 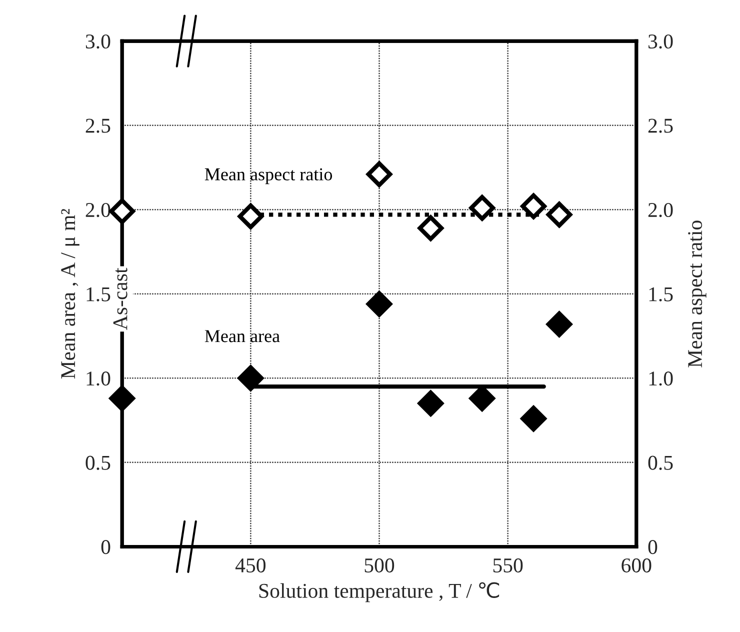 What do you see at coordinates (98, 41) in the screenshot?
I see `y-tick-label: 3.0` at bounding box center [98, 41].